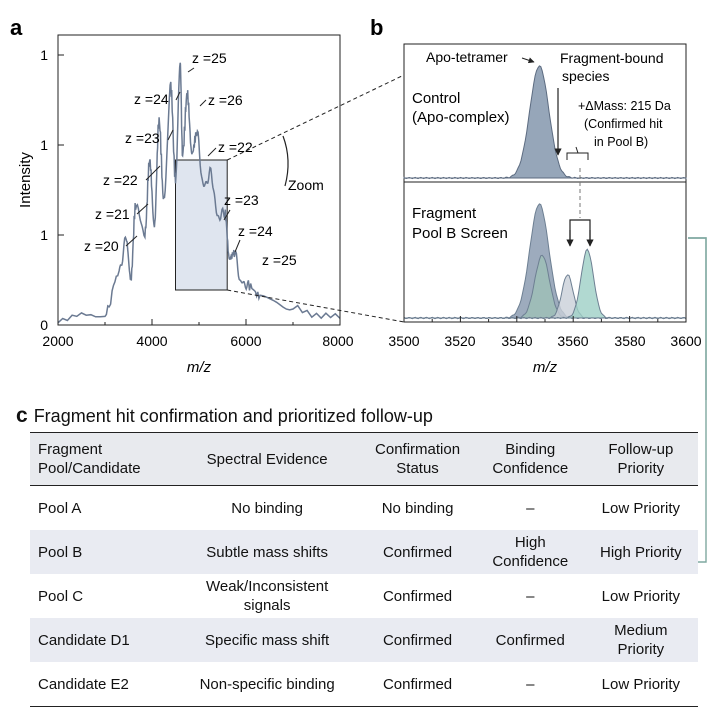  What do you see at coordinates (61, 596) in the screenshot?
I see `cell-candidate: Pool C` at bounding box center [61, 596].